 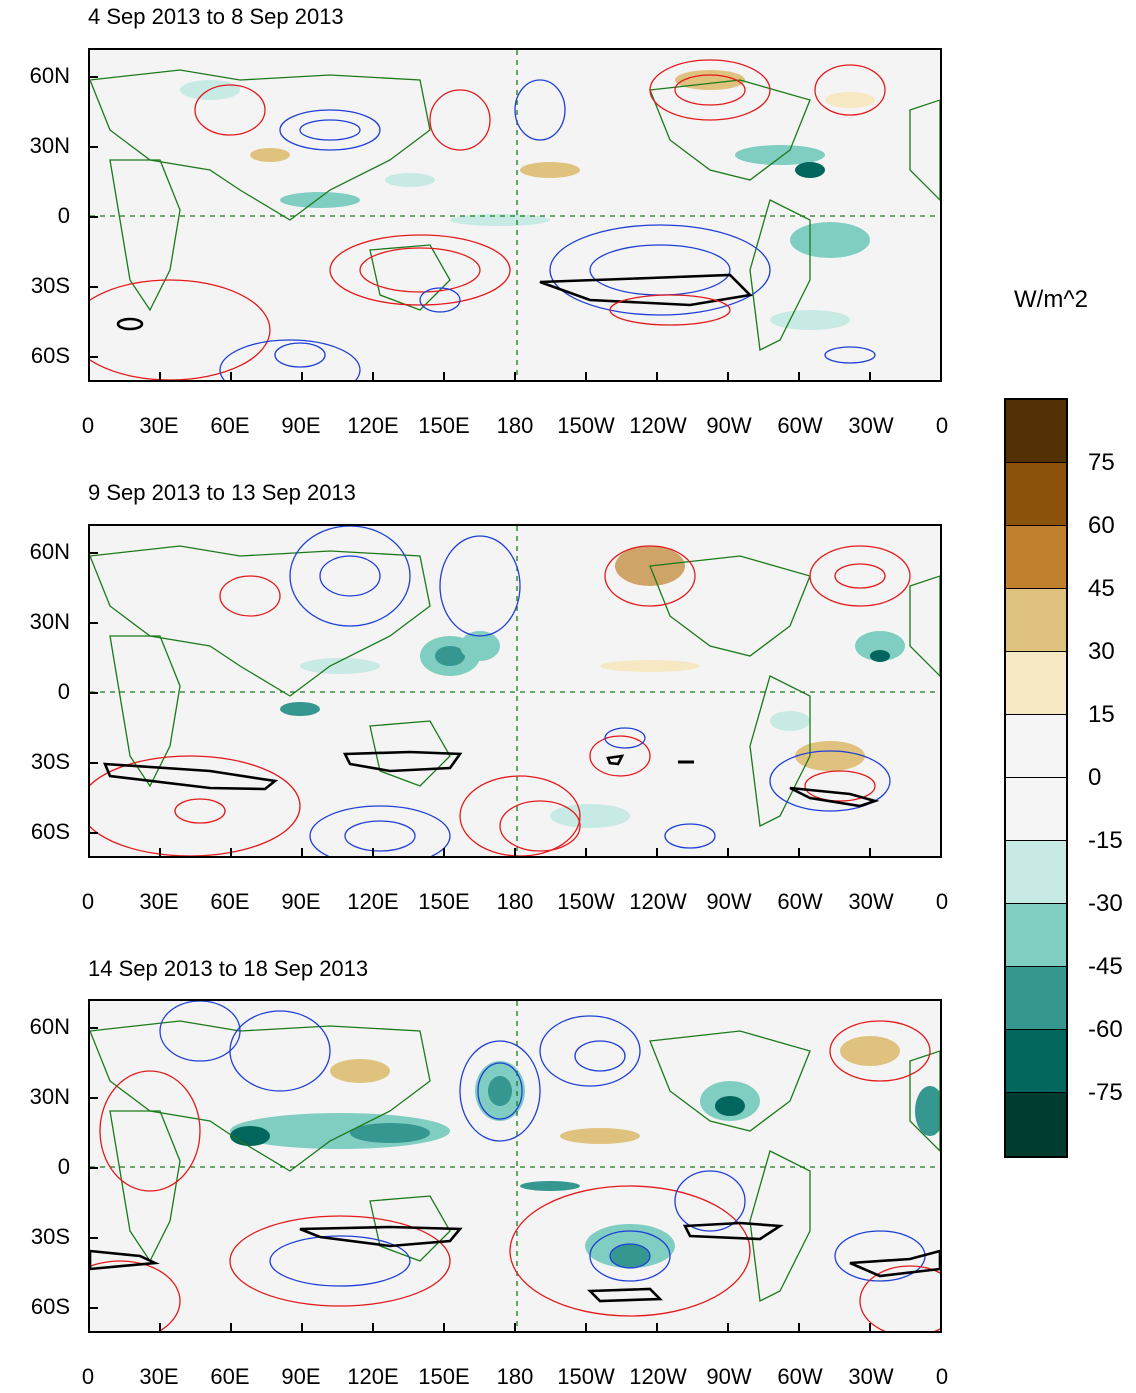 What do you see at coordinates (1101, 462) in the screenshot?
I see `colorbar-label: 75` at bounding box center [1101, 462].